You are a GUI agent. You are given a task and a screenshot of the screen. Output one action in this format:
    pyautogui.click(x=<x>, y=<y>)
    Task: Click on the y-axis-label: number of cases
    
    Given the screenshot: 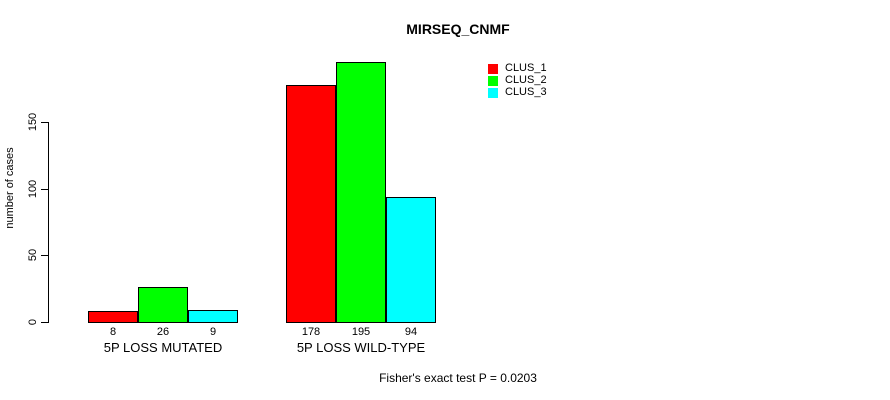 What is the action you would take?
    pyautogui.click(x=10, y=188)
    